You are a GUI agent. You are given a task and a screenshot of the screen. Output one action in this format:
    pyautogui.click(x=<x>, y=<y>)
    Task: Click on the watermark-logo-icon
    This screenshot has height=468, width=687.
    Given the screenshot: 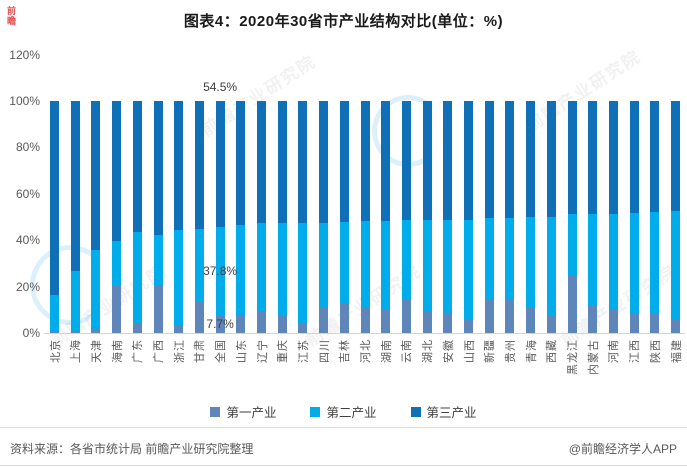 What is the action you would take?
    pyautogui.click(x=70, y=285)
    